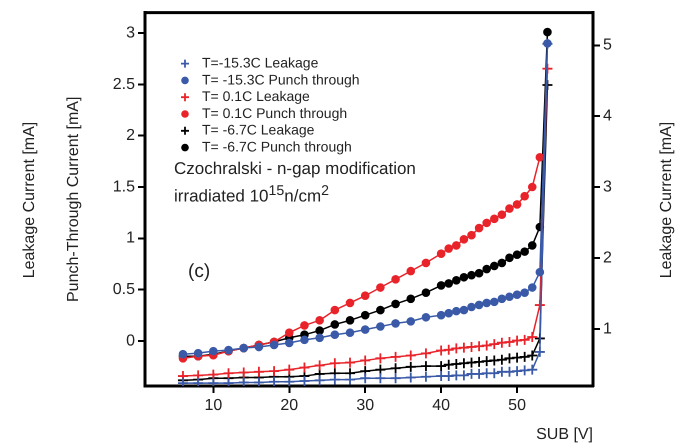  I want to click on annotation: Czochralski - n-gap modification, so click(295, 168).